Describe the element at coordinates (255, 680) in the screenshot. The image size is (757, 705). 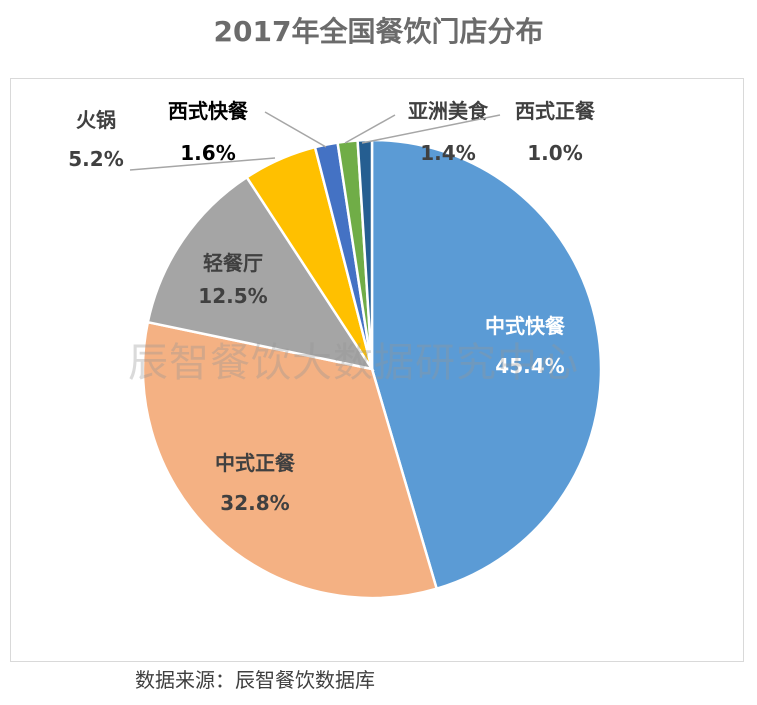
I see `source-note: 数据来源：辰智餐饮数据库` at that location.